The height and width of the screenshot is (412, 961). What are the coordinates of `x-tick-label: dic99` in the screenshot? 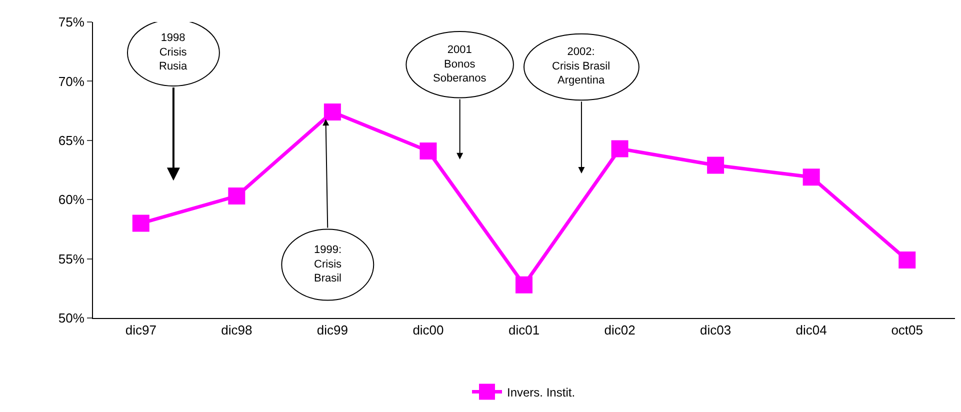 It's located at (332, 330).